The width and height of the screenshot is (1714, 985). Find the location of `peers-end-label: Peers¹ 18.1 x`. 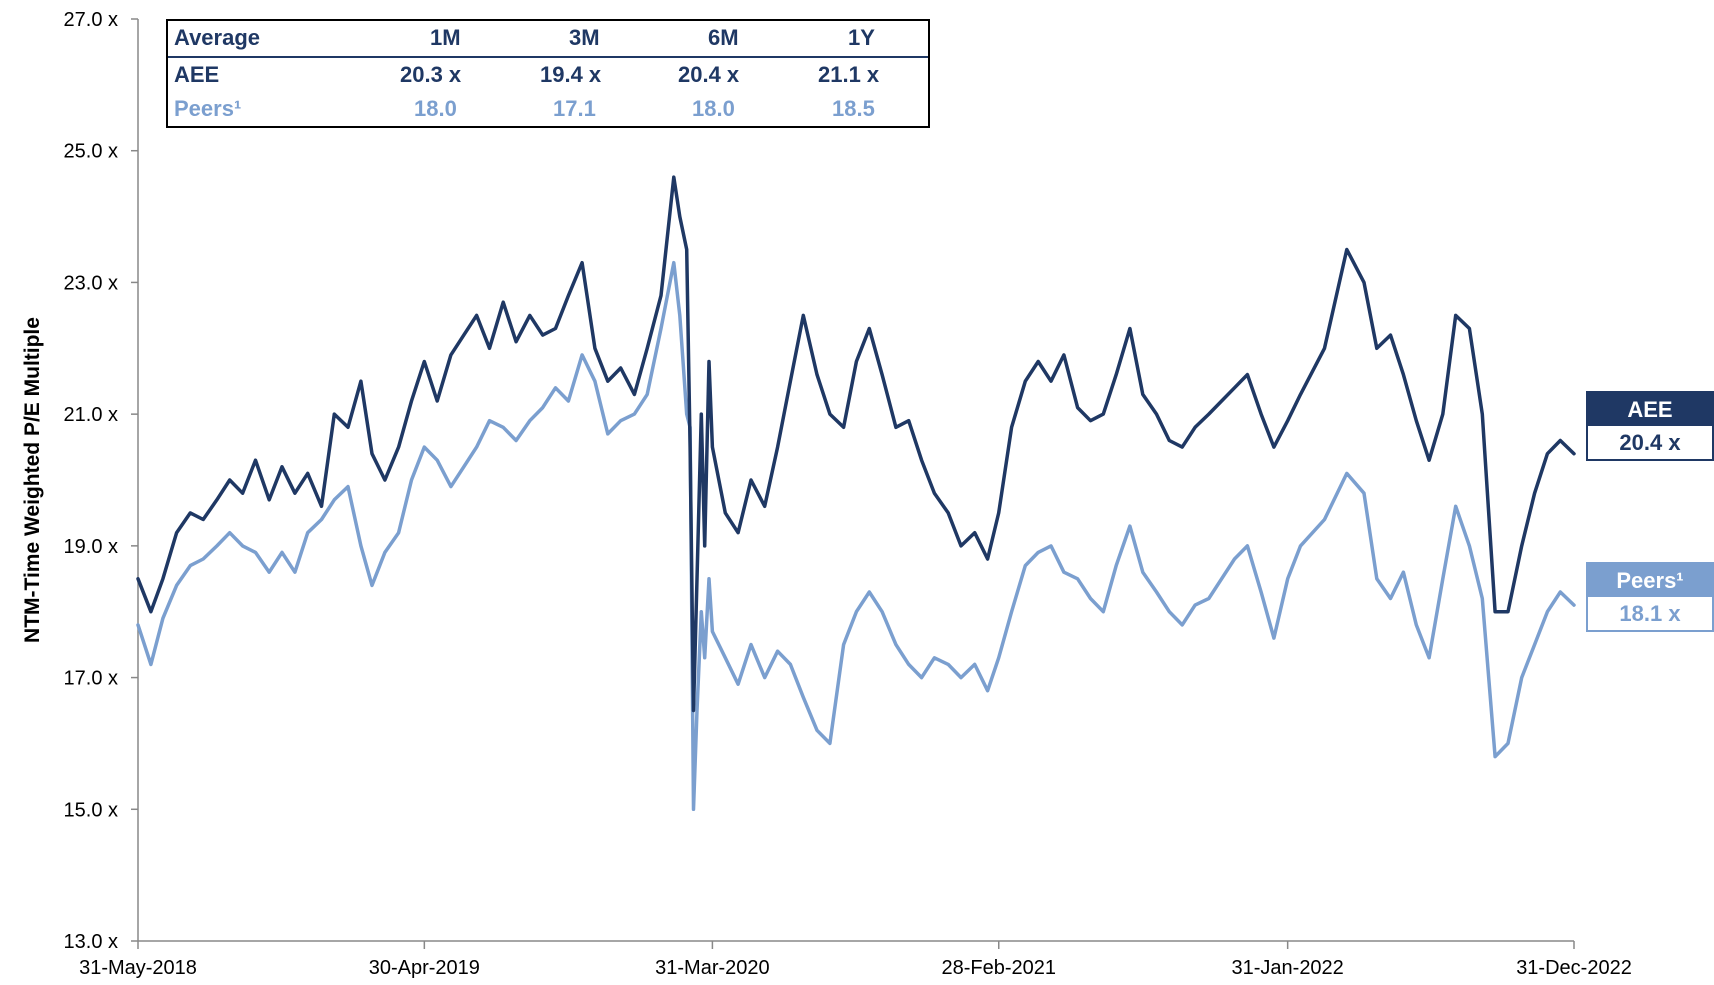

peers-end-label: Peers¹ 18.1 x is located at coordinates (1650, 597).